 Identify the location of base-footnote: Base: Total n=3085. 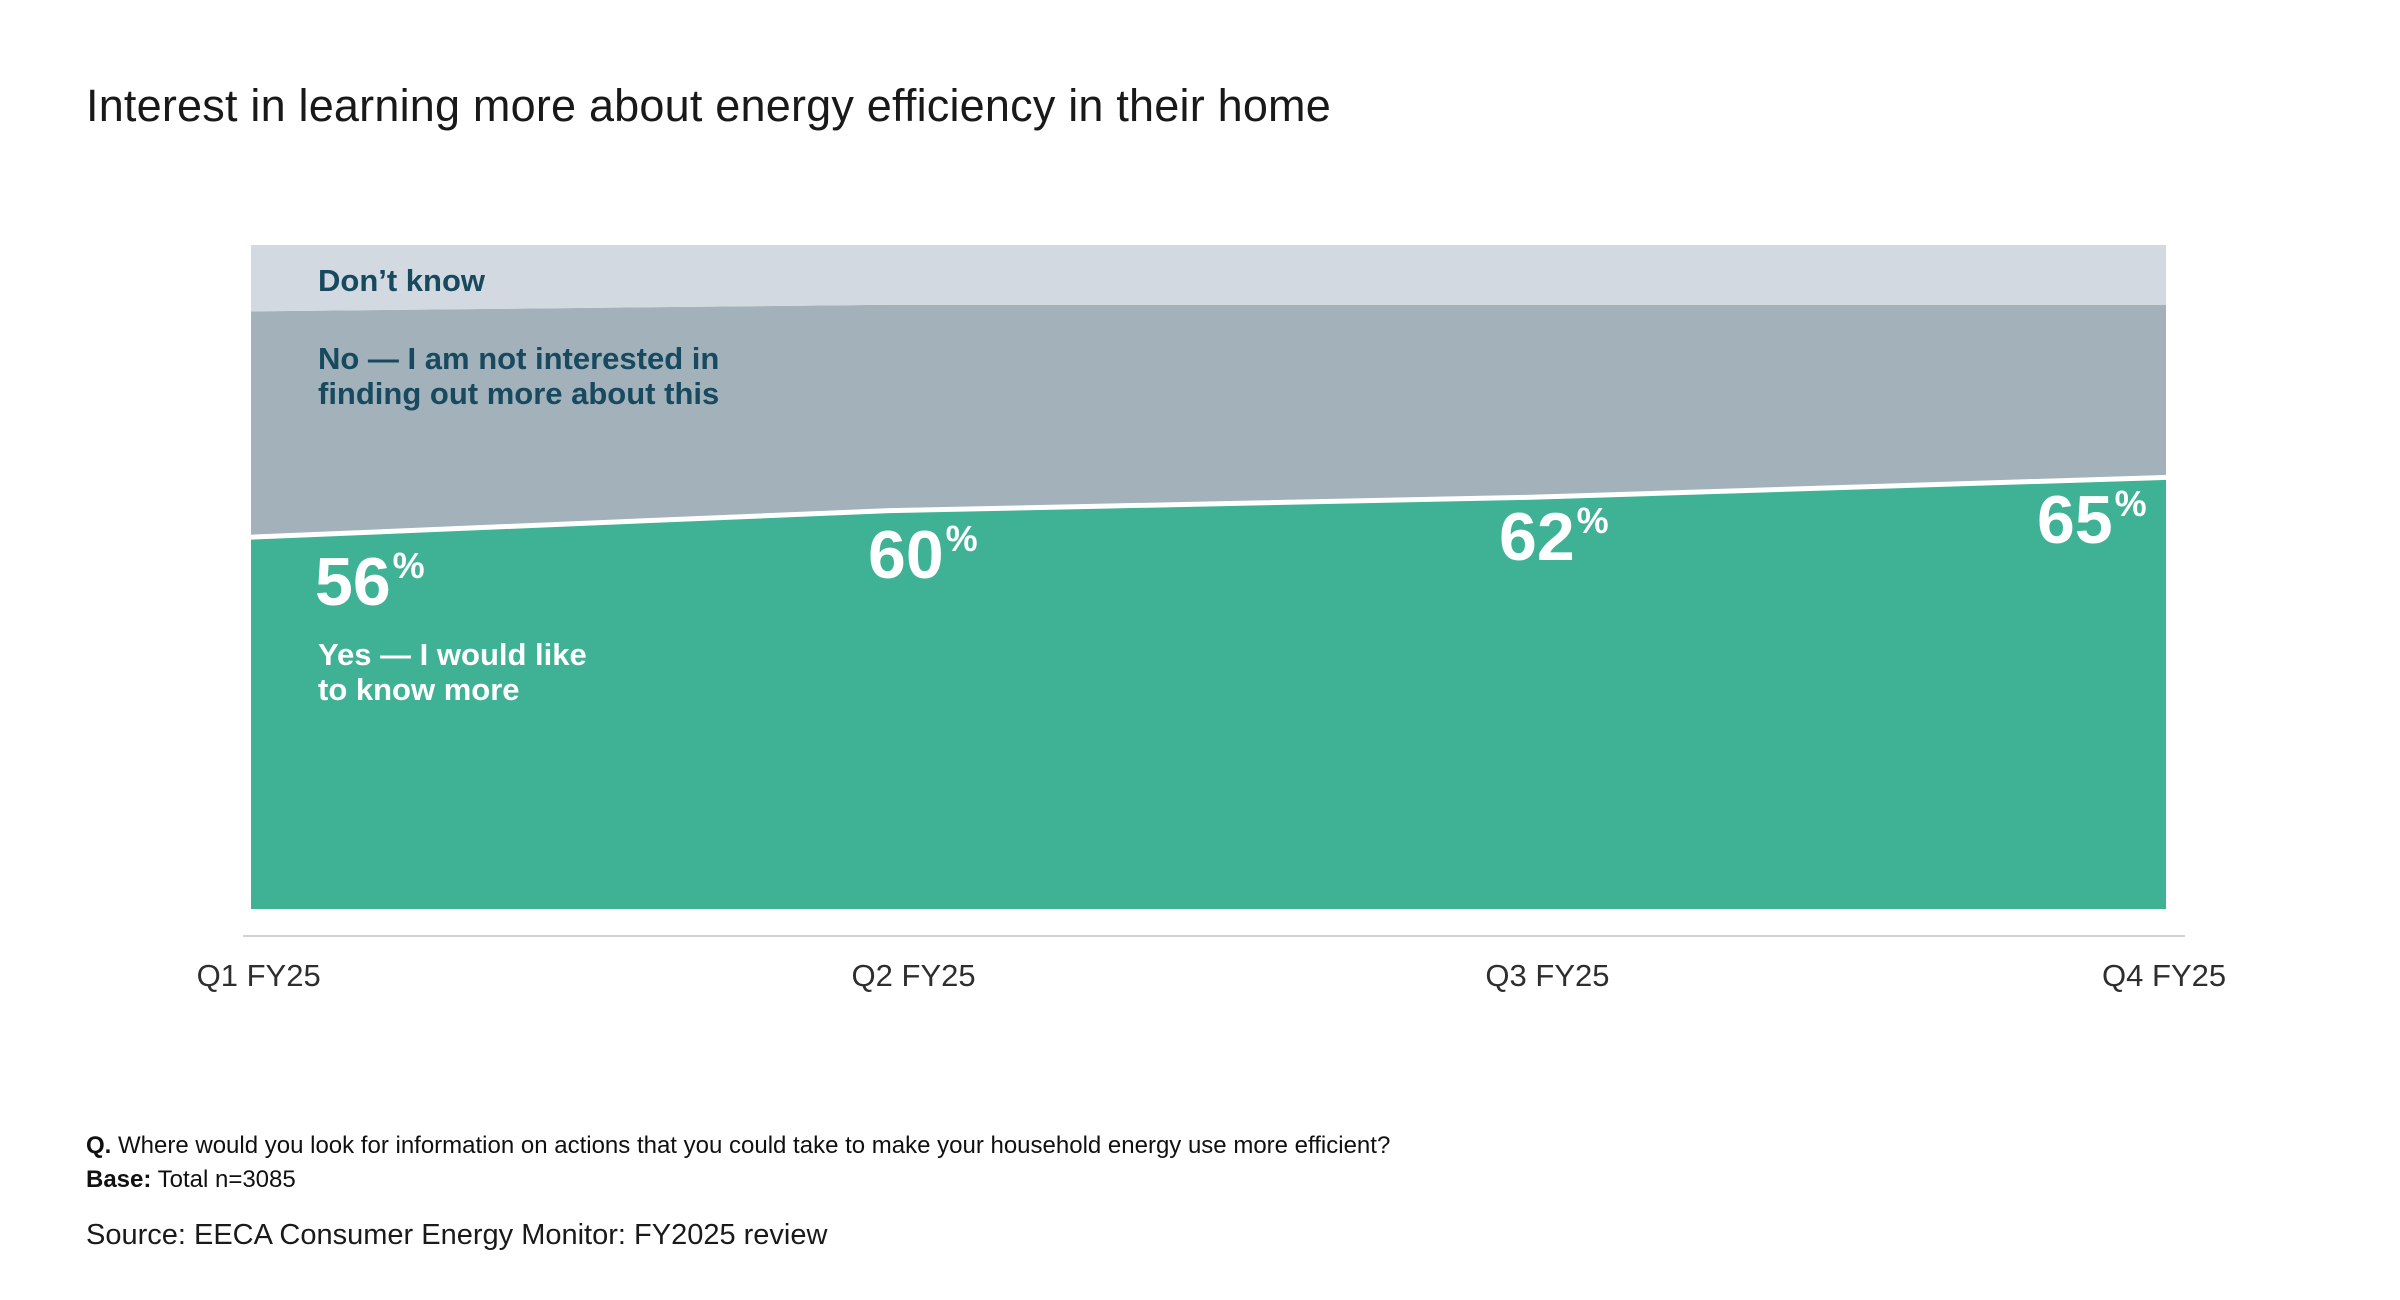
(191, 1180).